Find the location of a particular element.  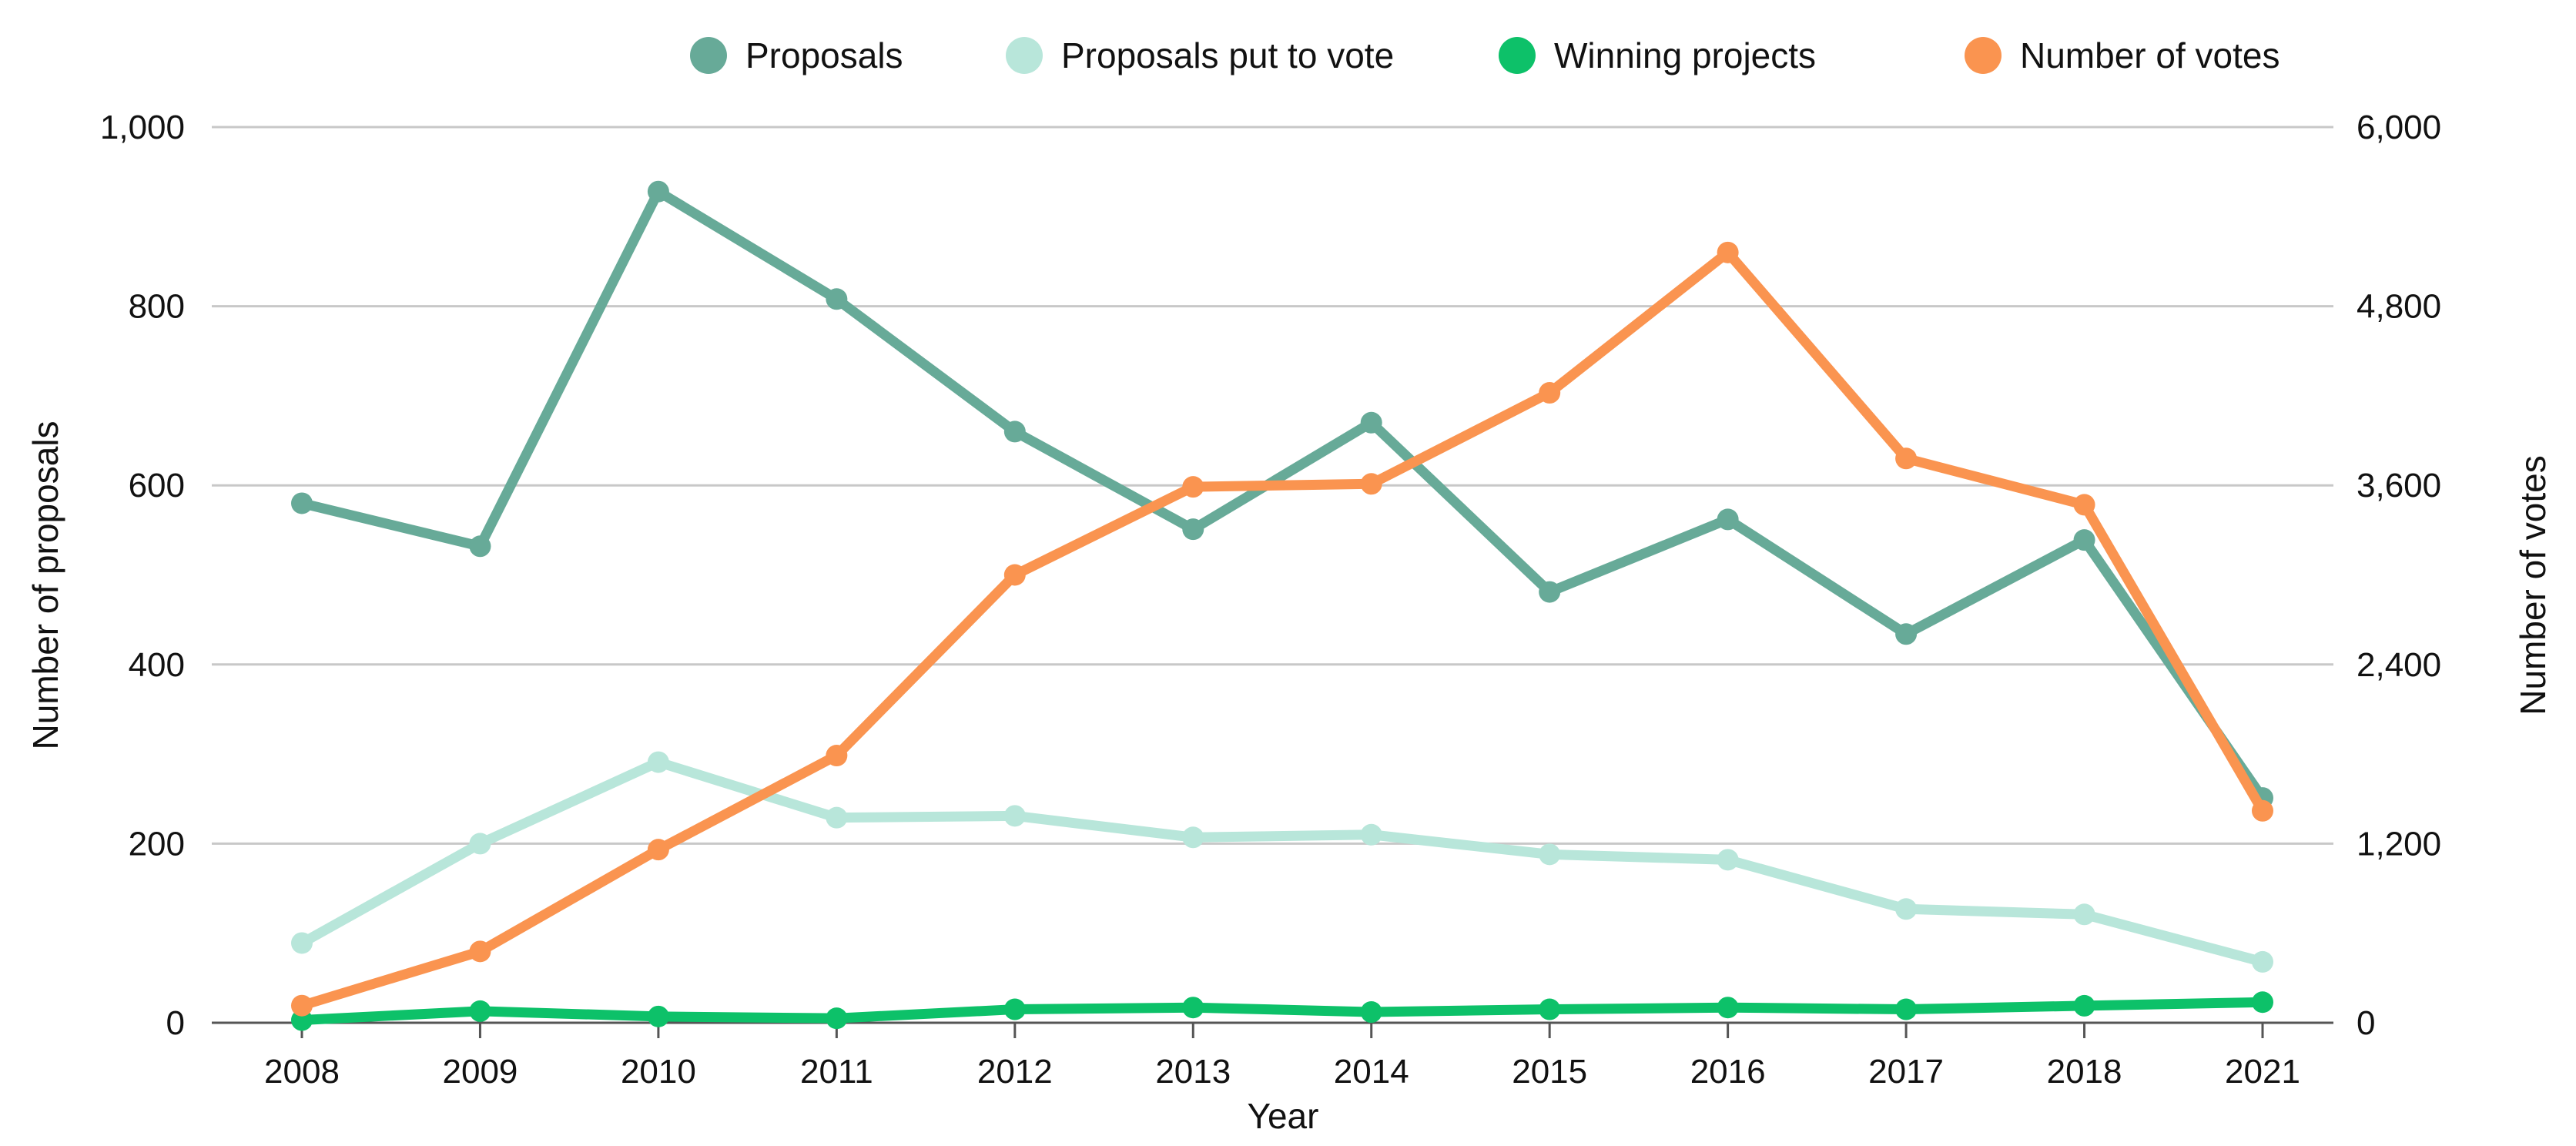

x-tick-label: 2012 is located at coordinates (1015, 1072).